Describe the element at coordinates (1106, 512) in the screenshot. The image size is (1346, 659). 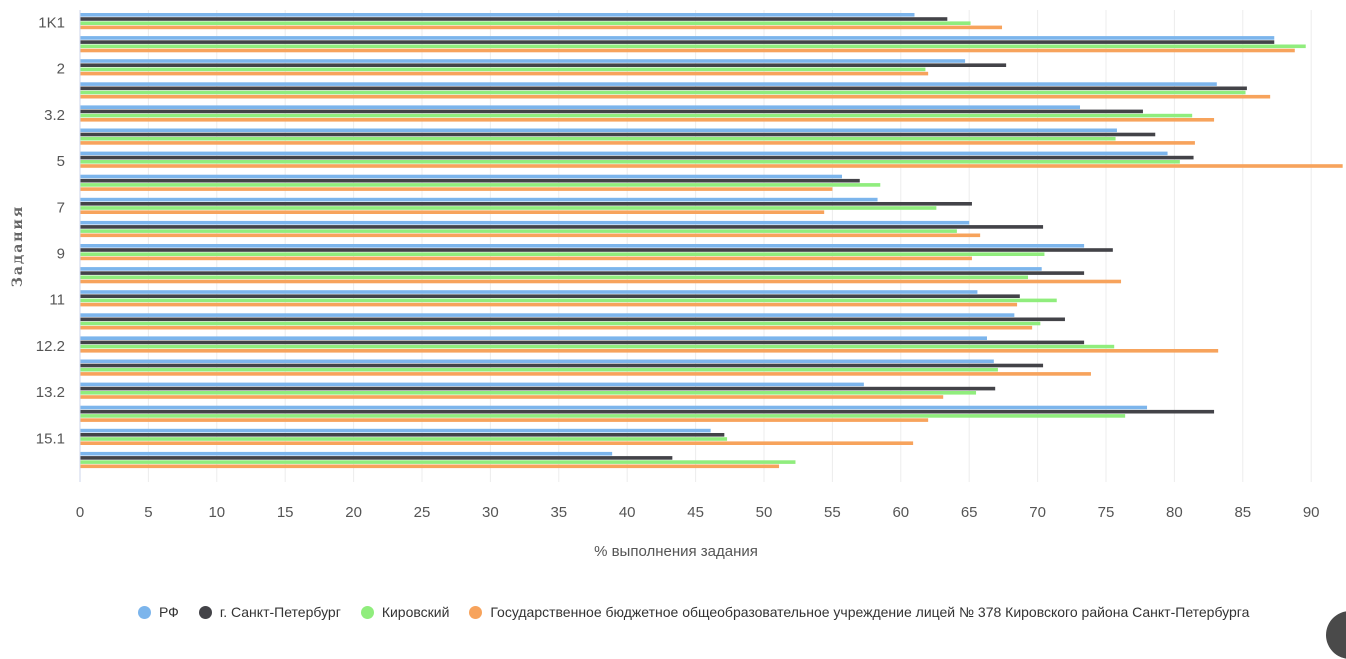
I see `x-tick-label: 75` at that location.